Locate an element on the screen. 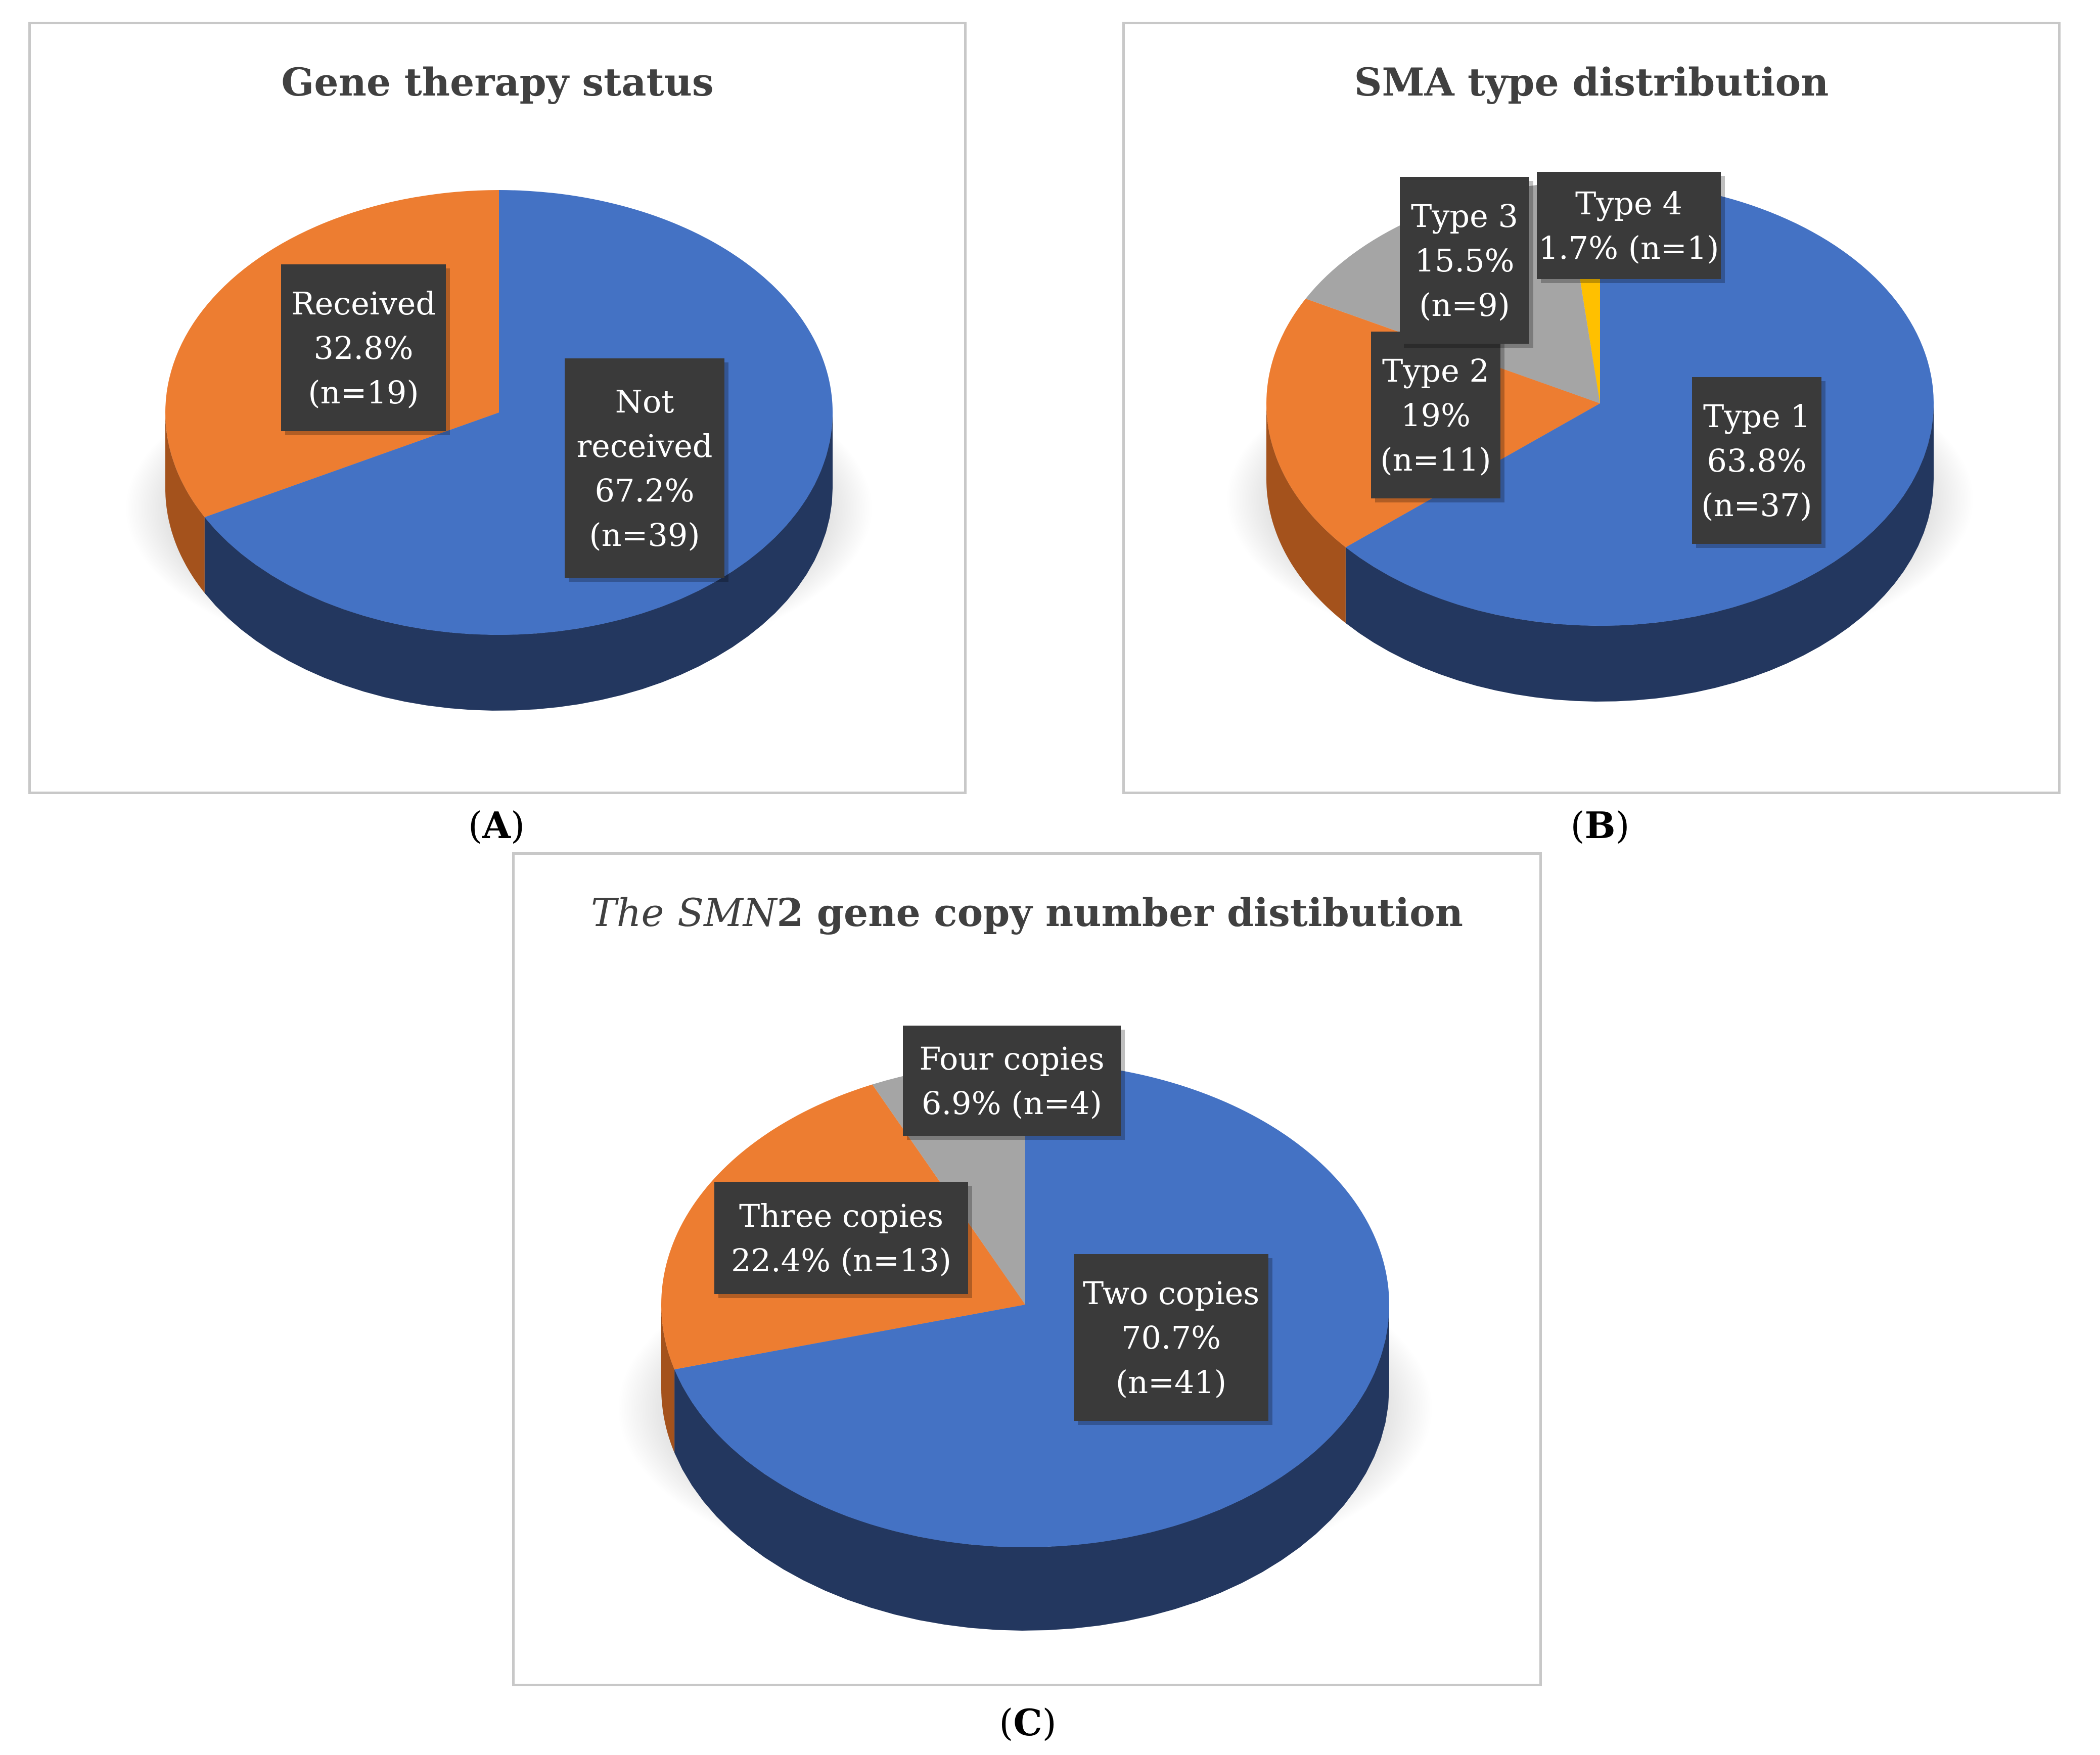 The width and height of the screenshot is (2100, 1755). data-label: Type 3 15.5% (n=9) is located at coordinates (1466, 262).